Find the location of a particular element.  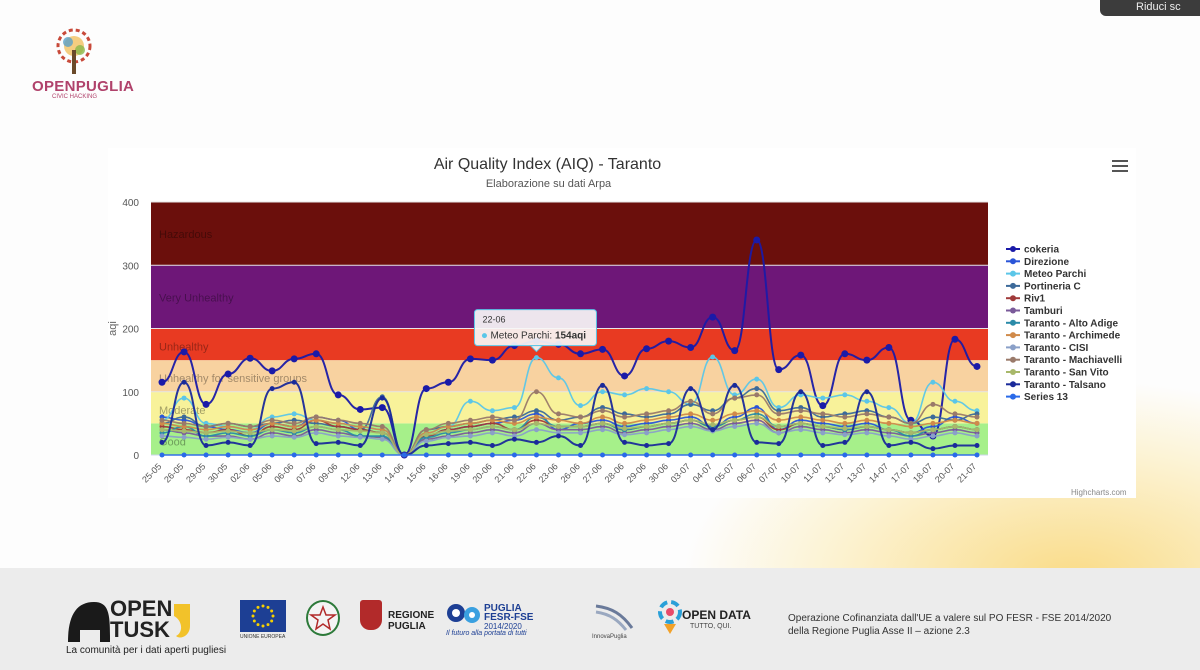

innovapuglia-logo-icon is located at coordinates (614, 617).